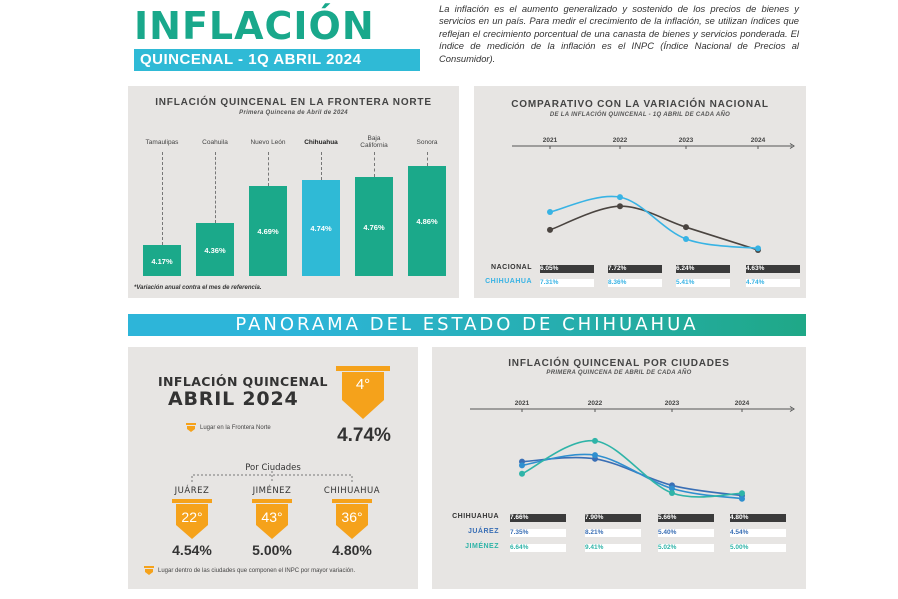 The image size is (898, 599). I want to click on city-rank-value: 43°, so click(272, 517).